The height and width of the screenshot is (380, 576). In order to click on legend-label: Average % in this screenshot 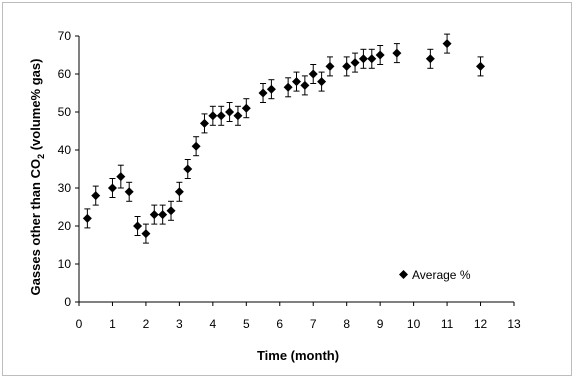, I will do `click(441, 275)`.